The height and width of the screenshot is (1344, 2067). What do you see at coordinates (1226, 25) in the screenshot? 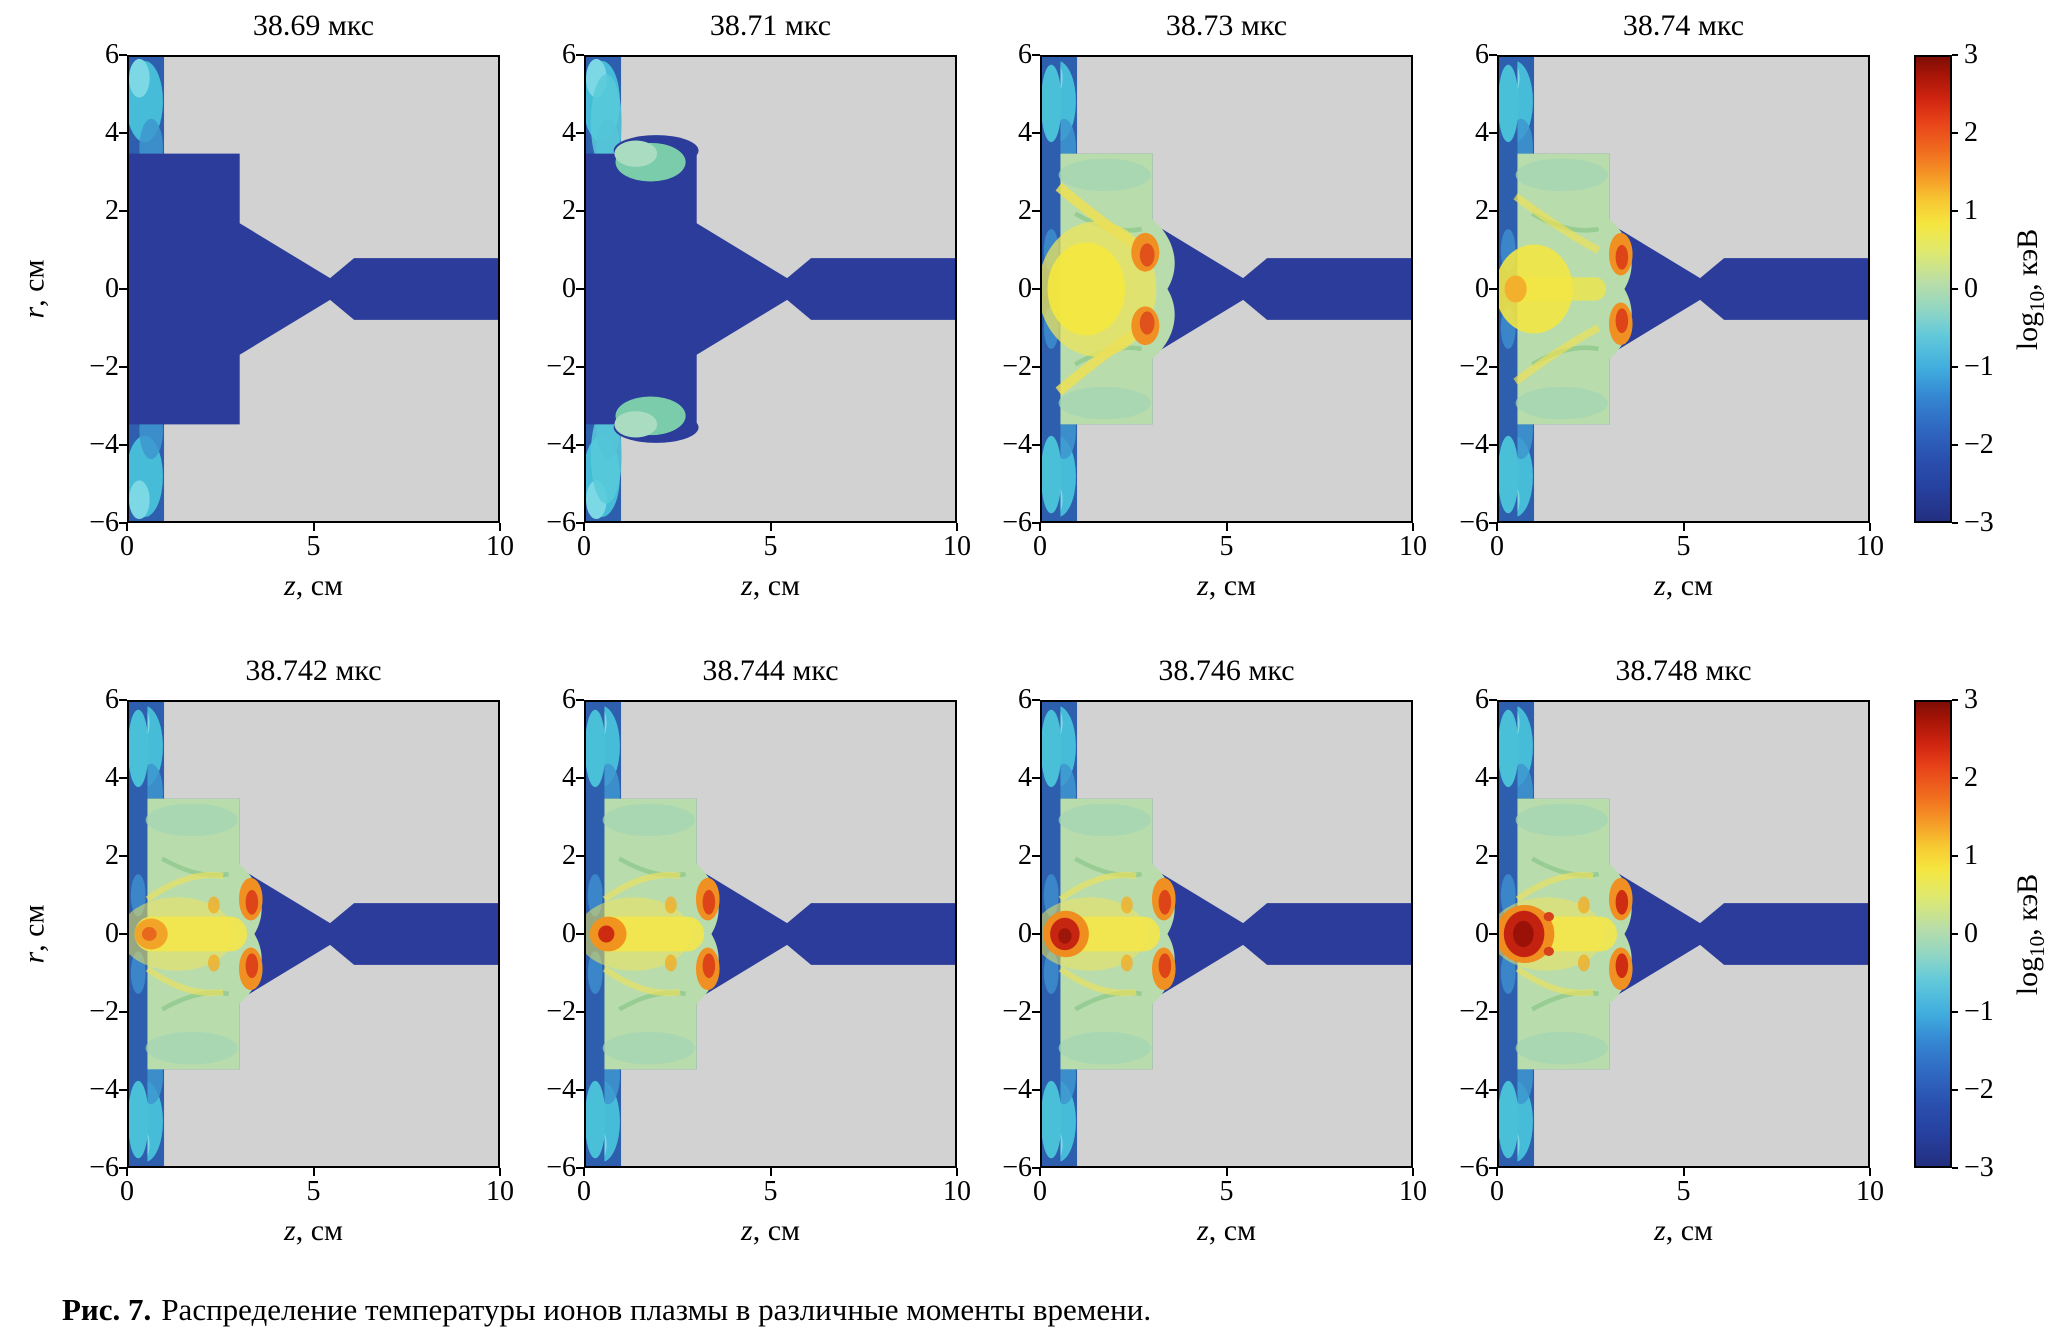
I see `panel-title: 38.73 мкс` at bounding box center [1226, 25].